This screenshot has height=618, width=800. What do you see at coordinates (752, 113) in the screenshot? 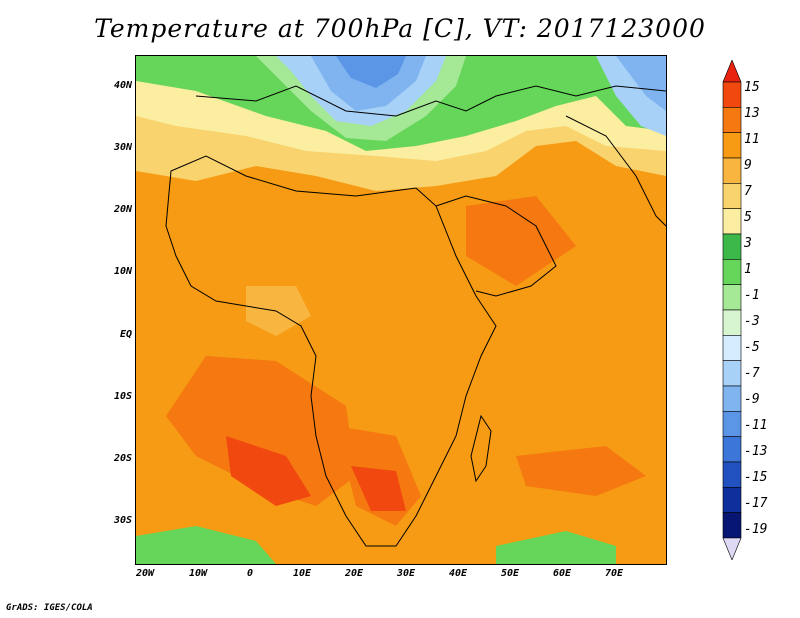
I see `colorbar-label-13: 13` at bounding box center [752, 113].